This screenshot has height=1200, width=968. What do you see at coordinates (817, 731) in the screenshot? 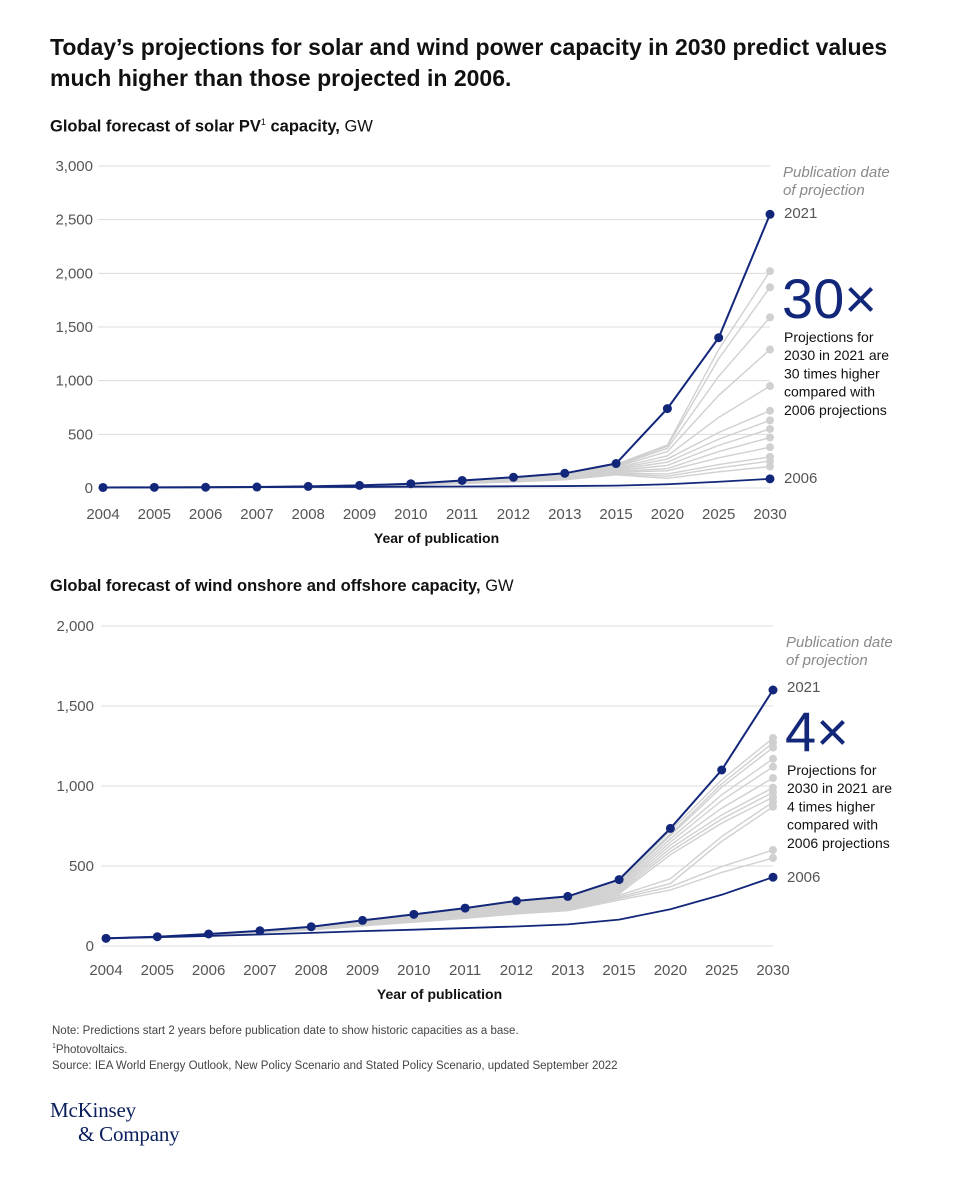
I see `wind-multiplier-callout: 4×` at bounding box center [817, 731].